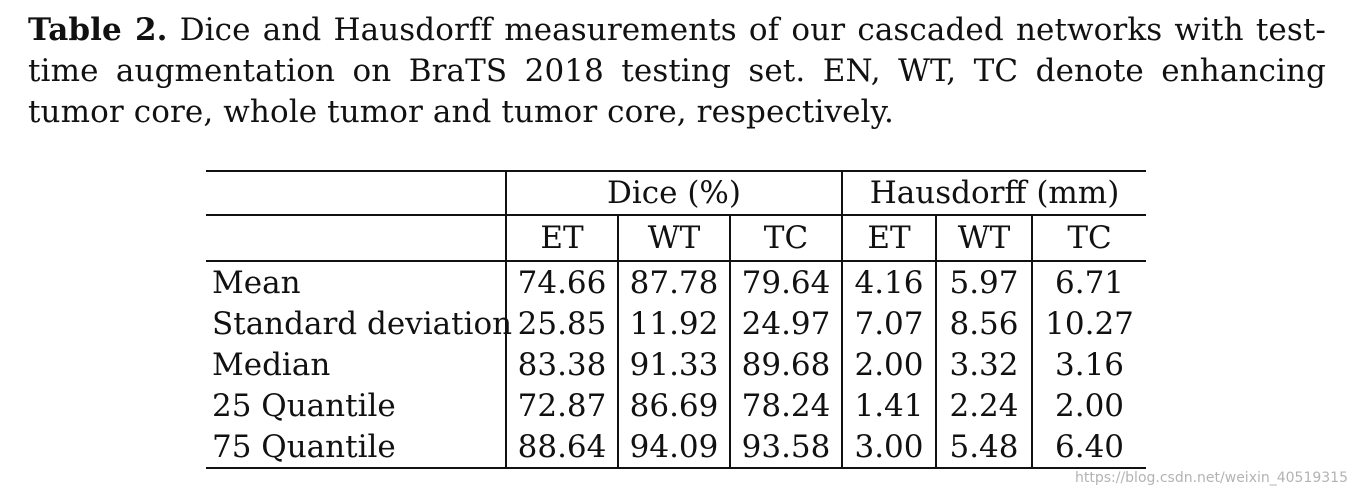  What do you see at coordinates (888, 405) in the screenshot?
I see `table-cell: 1.41` at bounding box center [888, 405].